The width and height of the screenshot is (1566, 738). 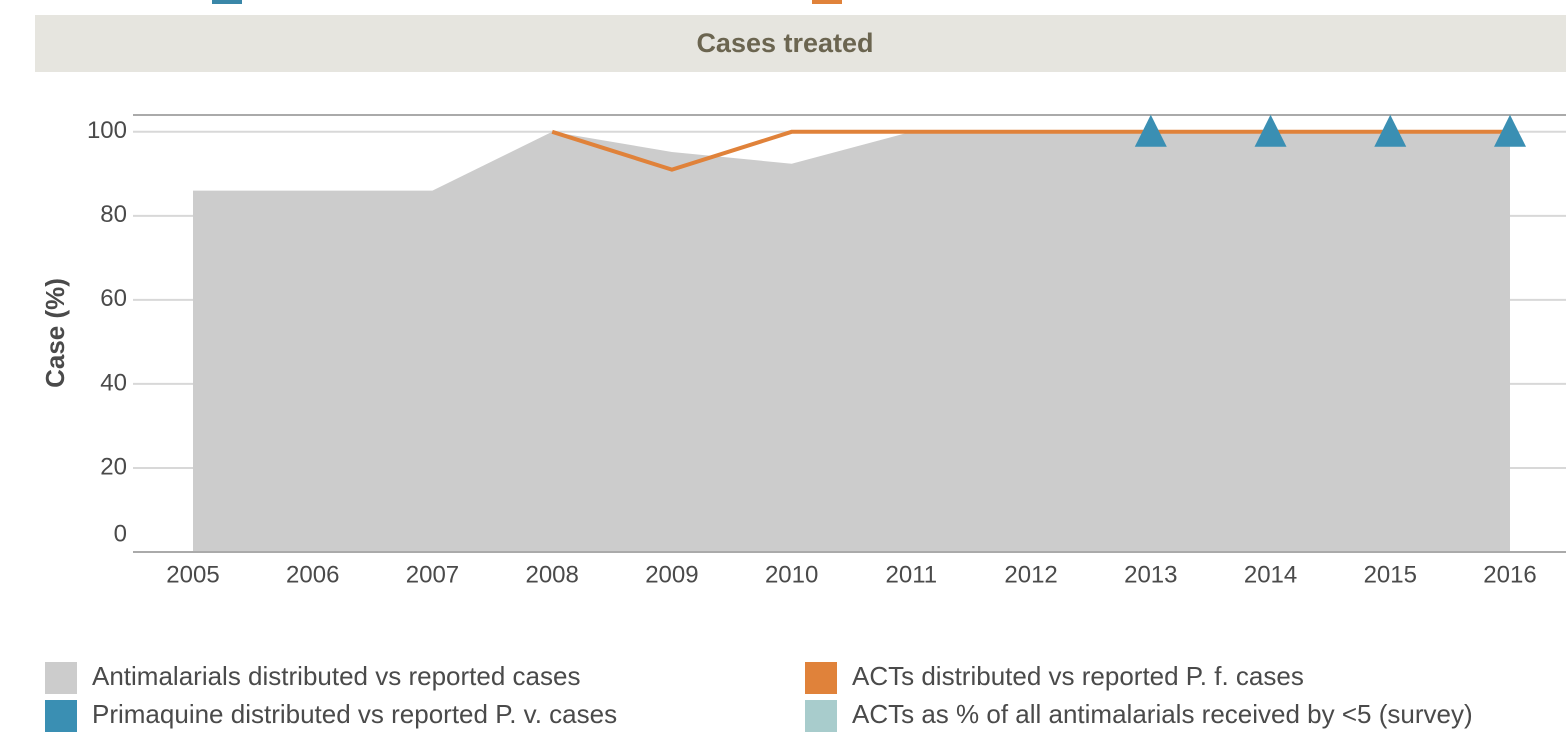 I want to click on y-tick-label: 40, so click(x=113, y=382).